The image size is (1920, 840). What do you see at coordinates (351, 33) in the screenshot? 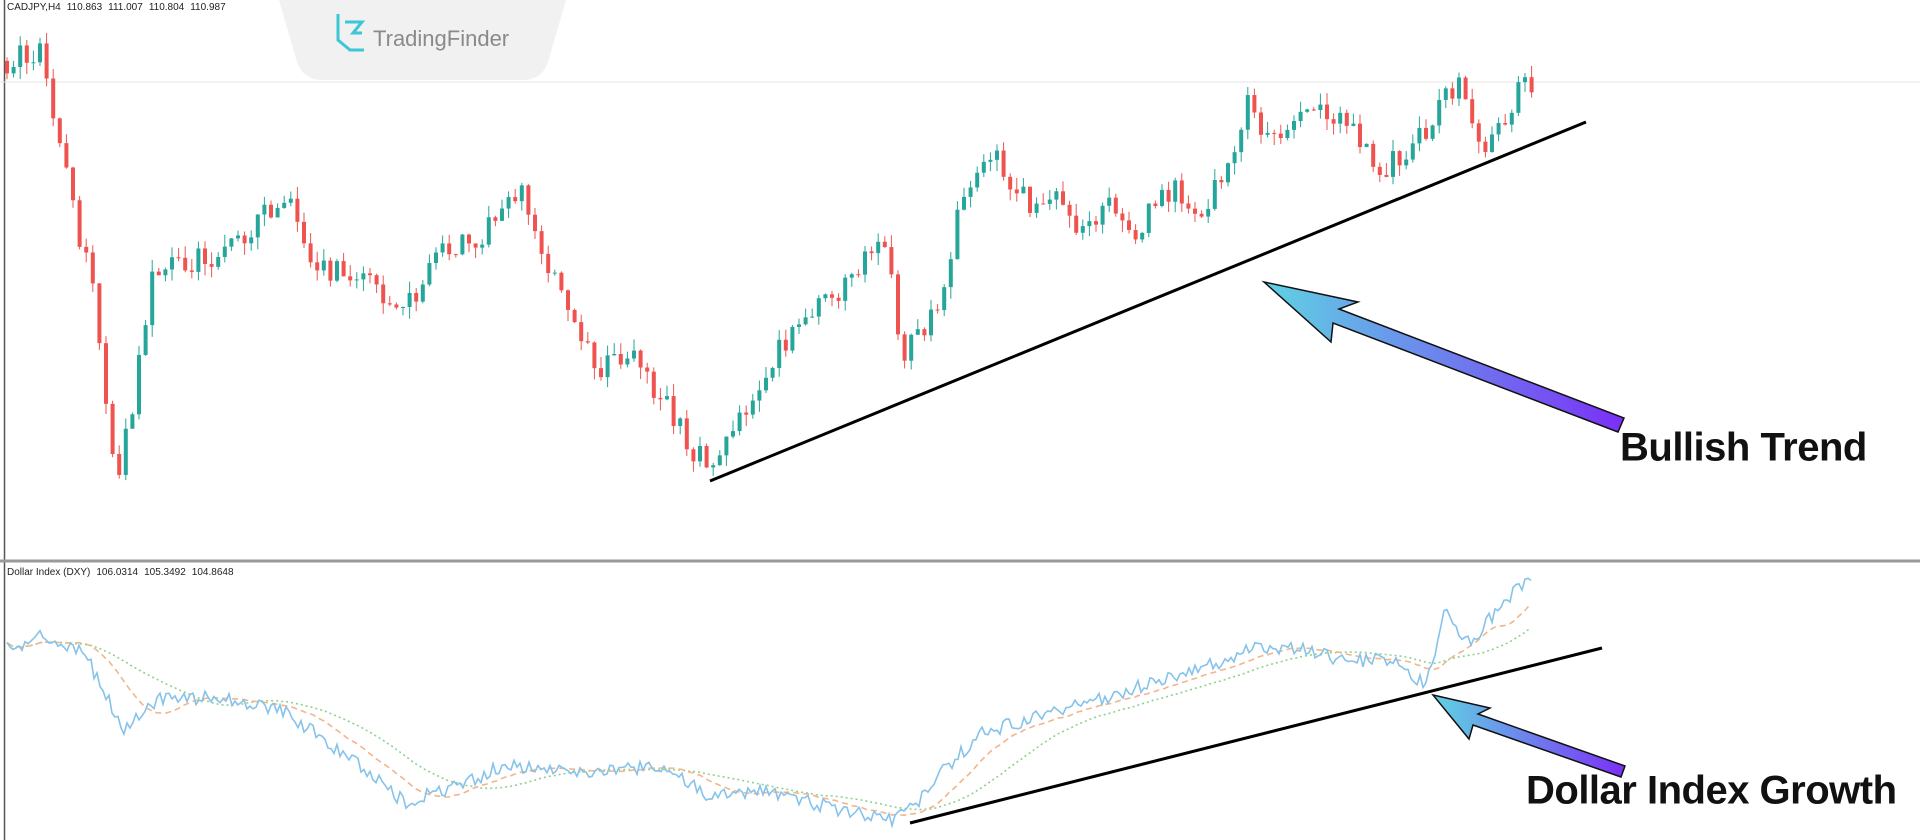
I see `logo-icon` at bounding box center [351, 33].